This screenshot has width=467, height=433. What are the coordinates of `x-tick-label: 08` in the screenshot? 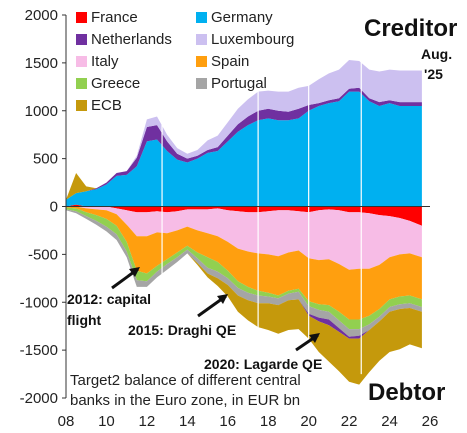 It's located at (66, 420).